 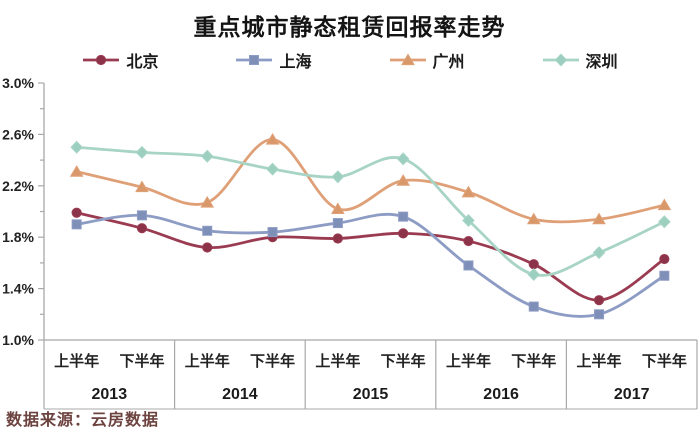 What do you see at coordinates (601, 62) in the screenshot?
I see `legend-label: 深圳` at bounding box center [601, 62].